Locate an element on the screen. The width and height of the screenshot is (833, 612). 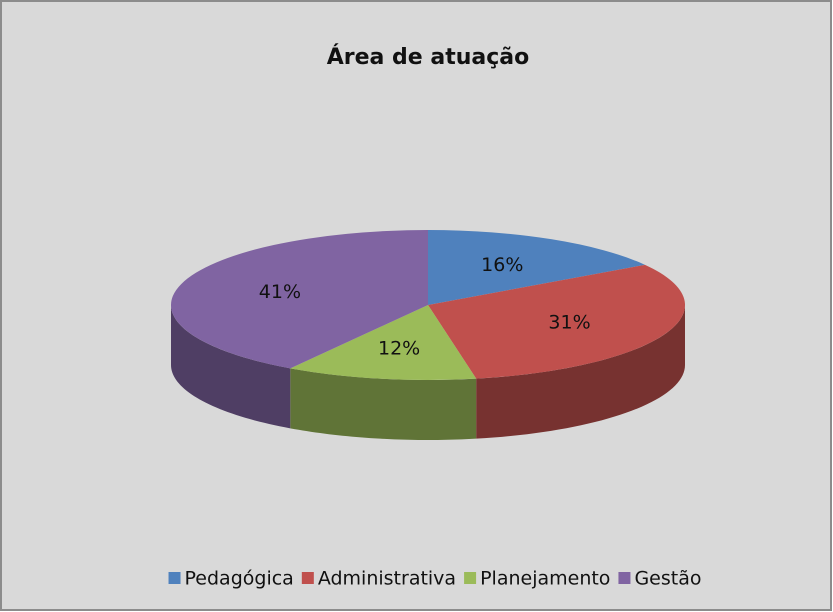
data-label: 31% is located at coordinates (569, 322).